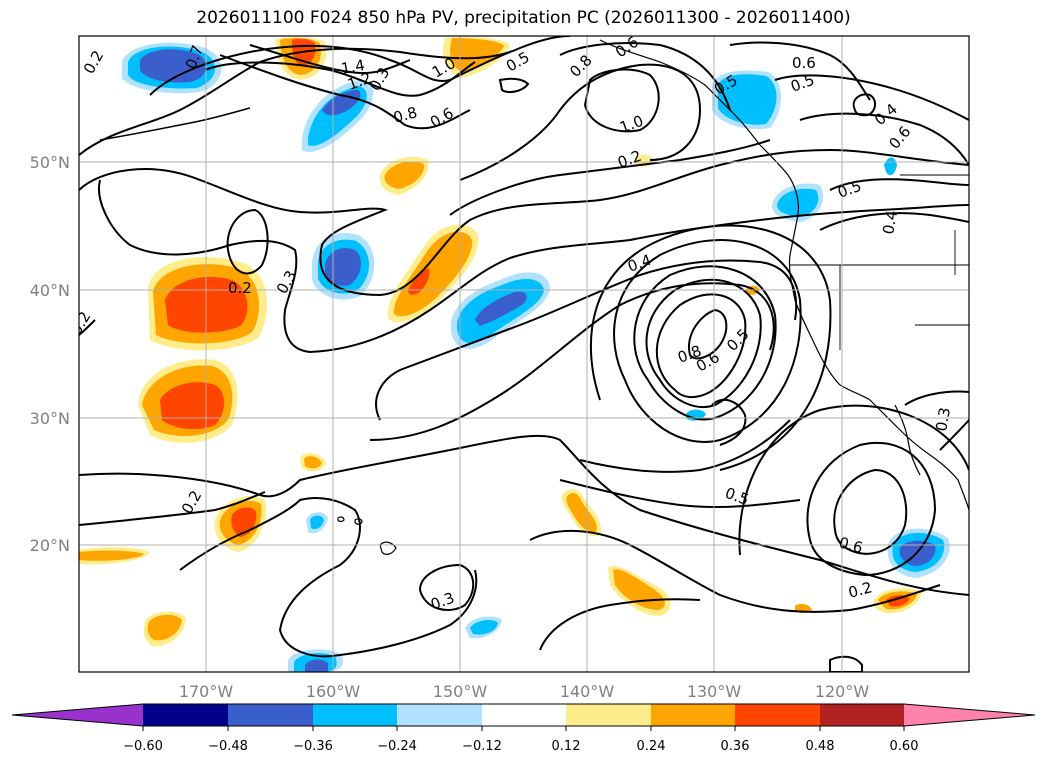 This screenshot has width=1047, height=765. I want to click on lat-label: 40°N, so click(50, 290).